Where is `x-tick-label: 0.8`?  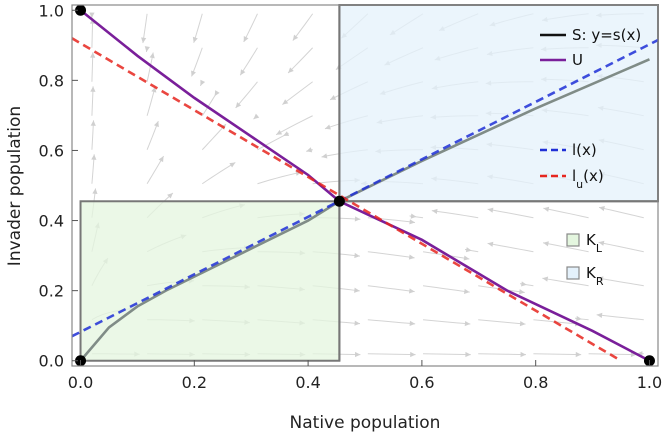 x-tick-label: 0.8 is located at coordinates (535, 382).